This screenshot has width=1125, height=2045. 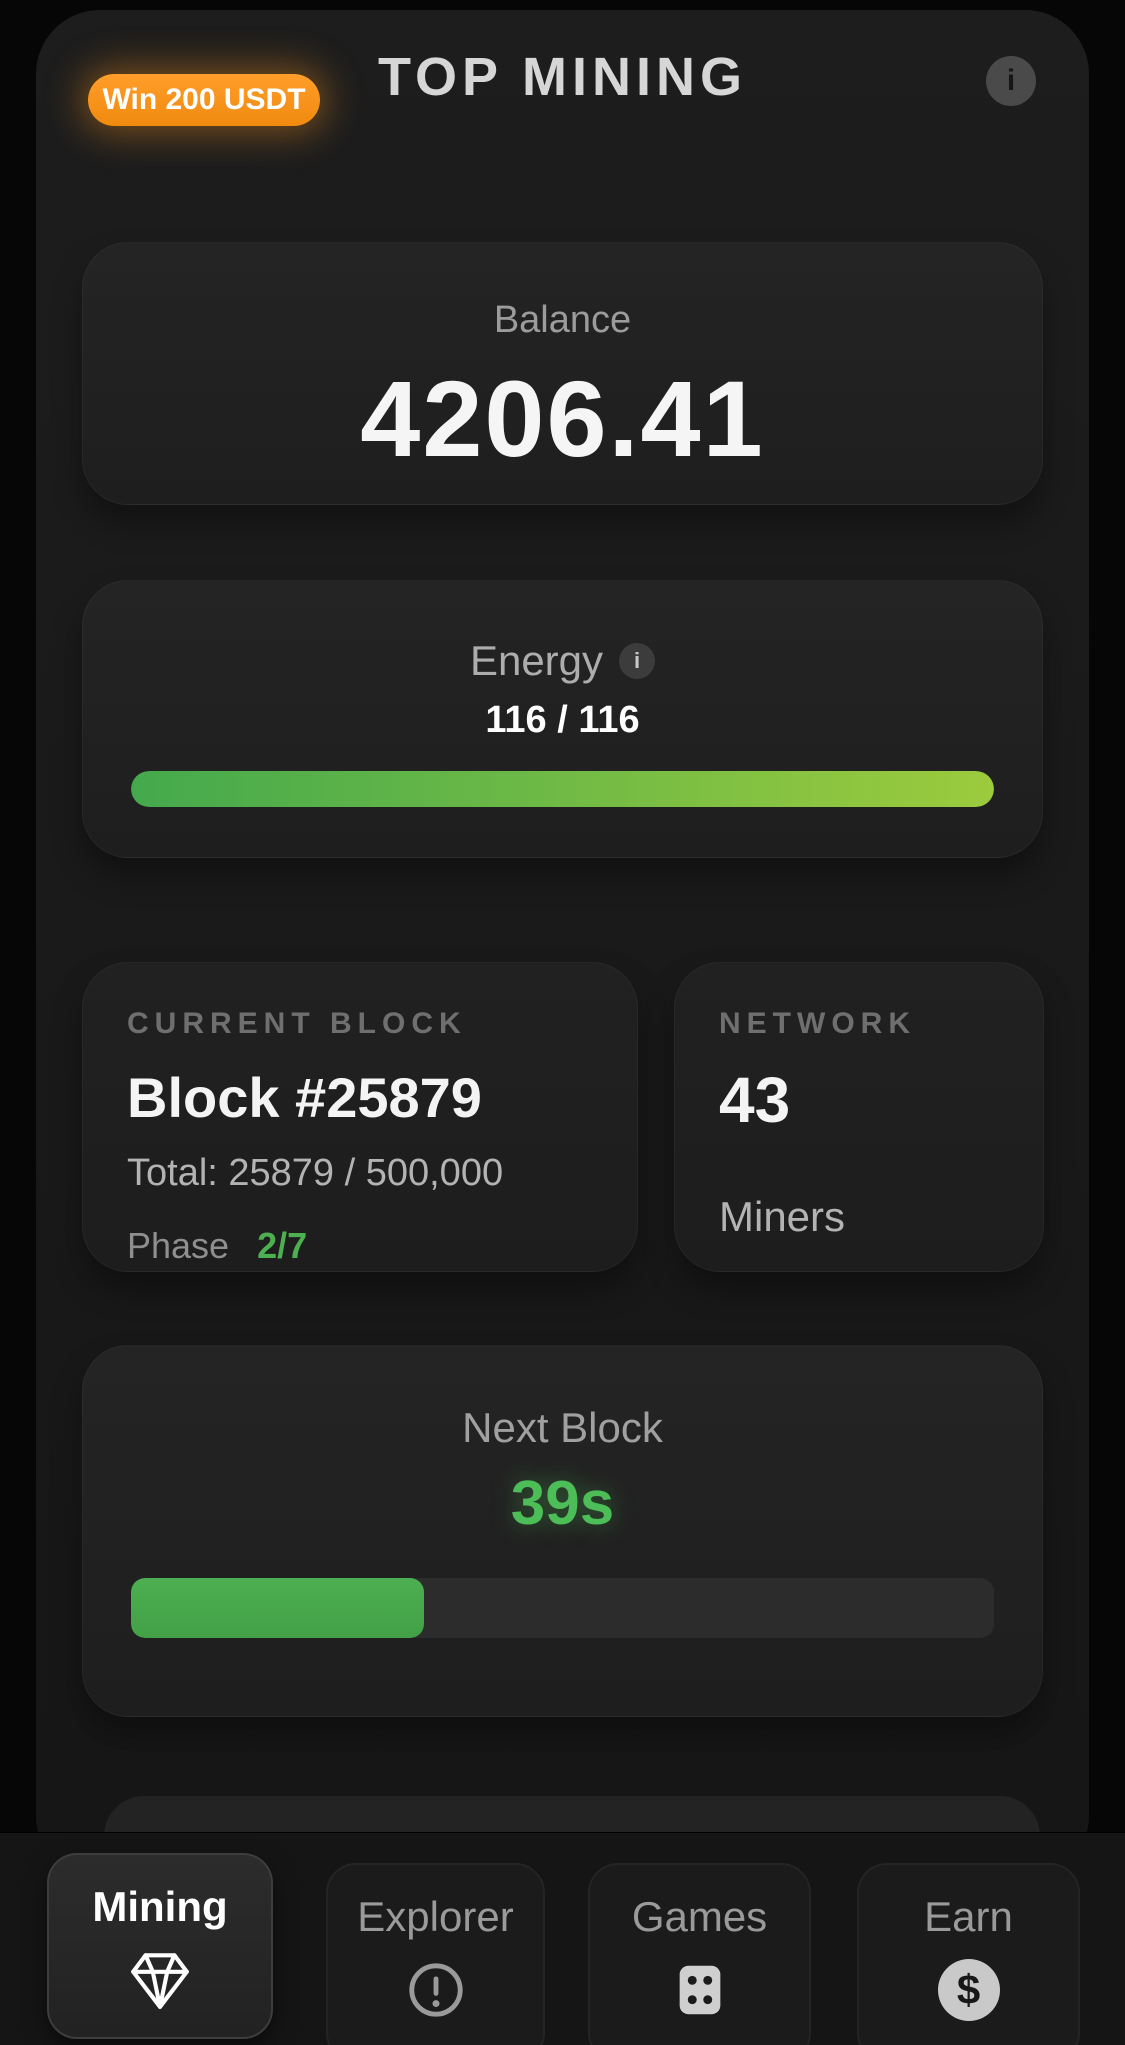 I want to click on nav-tab-earn-label: Earn, so click(x=968, y=1916).